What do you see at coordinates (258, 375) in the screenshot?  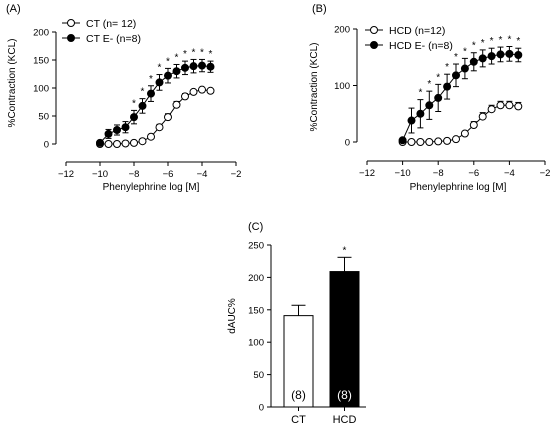 I see `panel-c-y-tick-label: 50` at bounding box center [258, 375].